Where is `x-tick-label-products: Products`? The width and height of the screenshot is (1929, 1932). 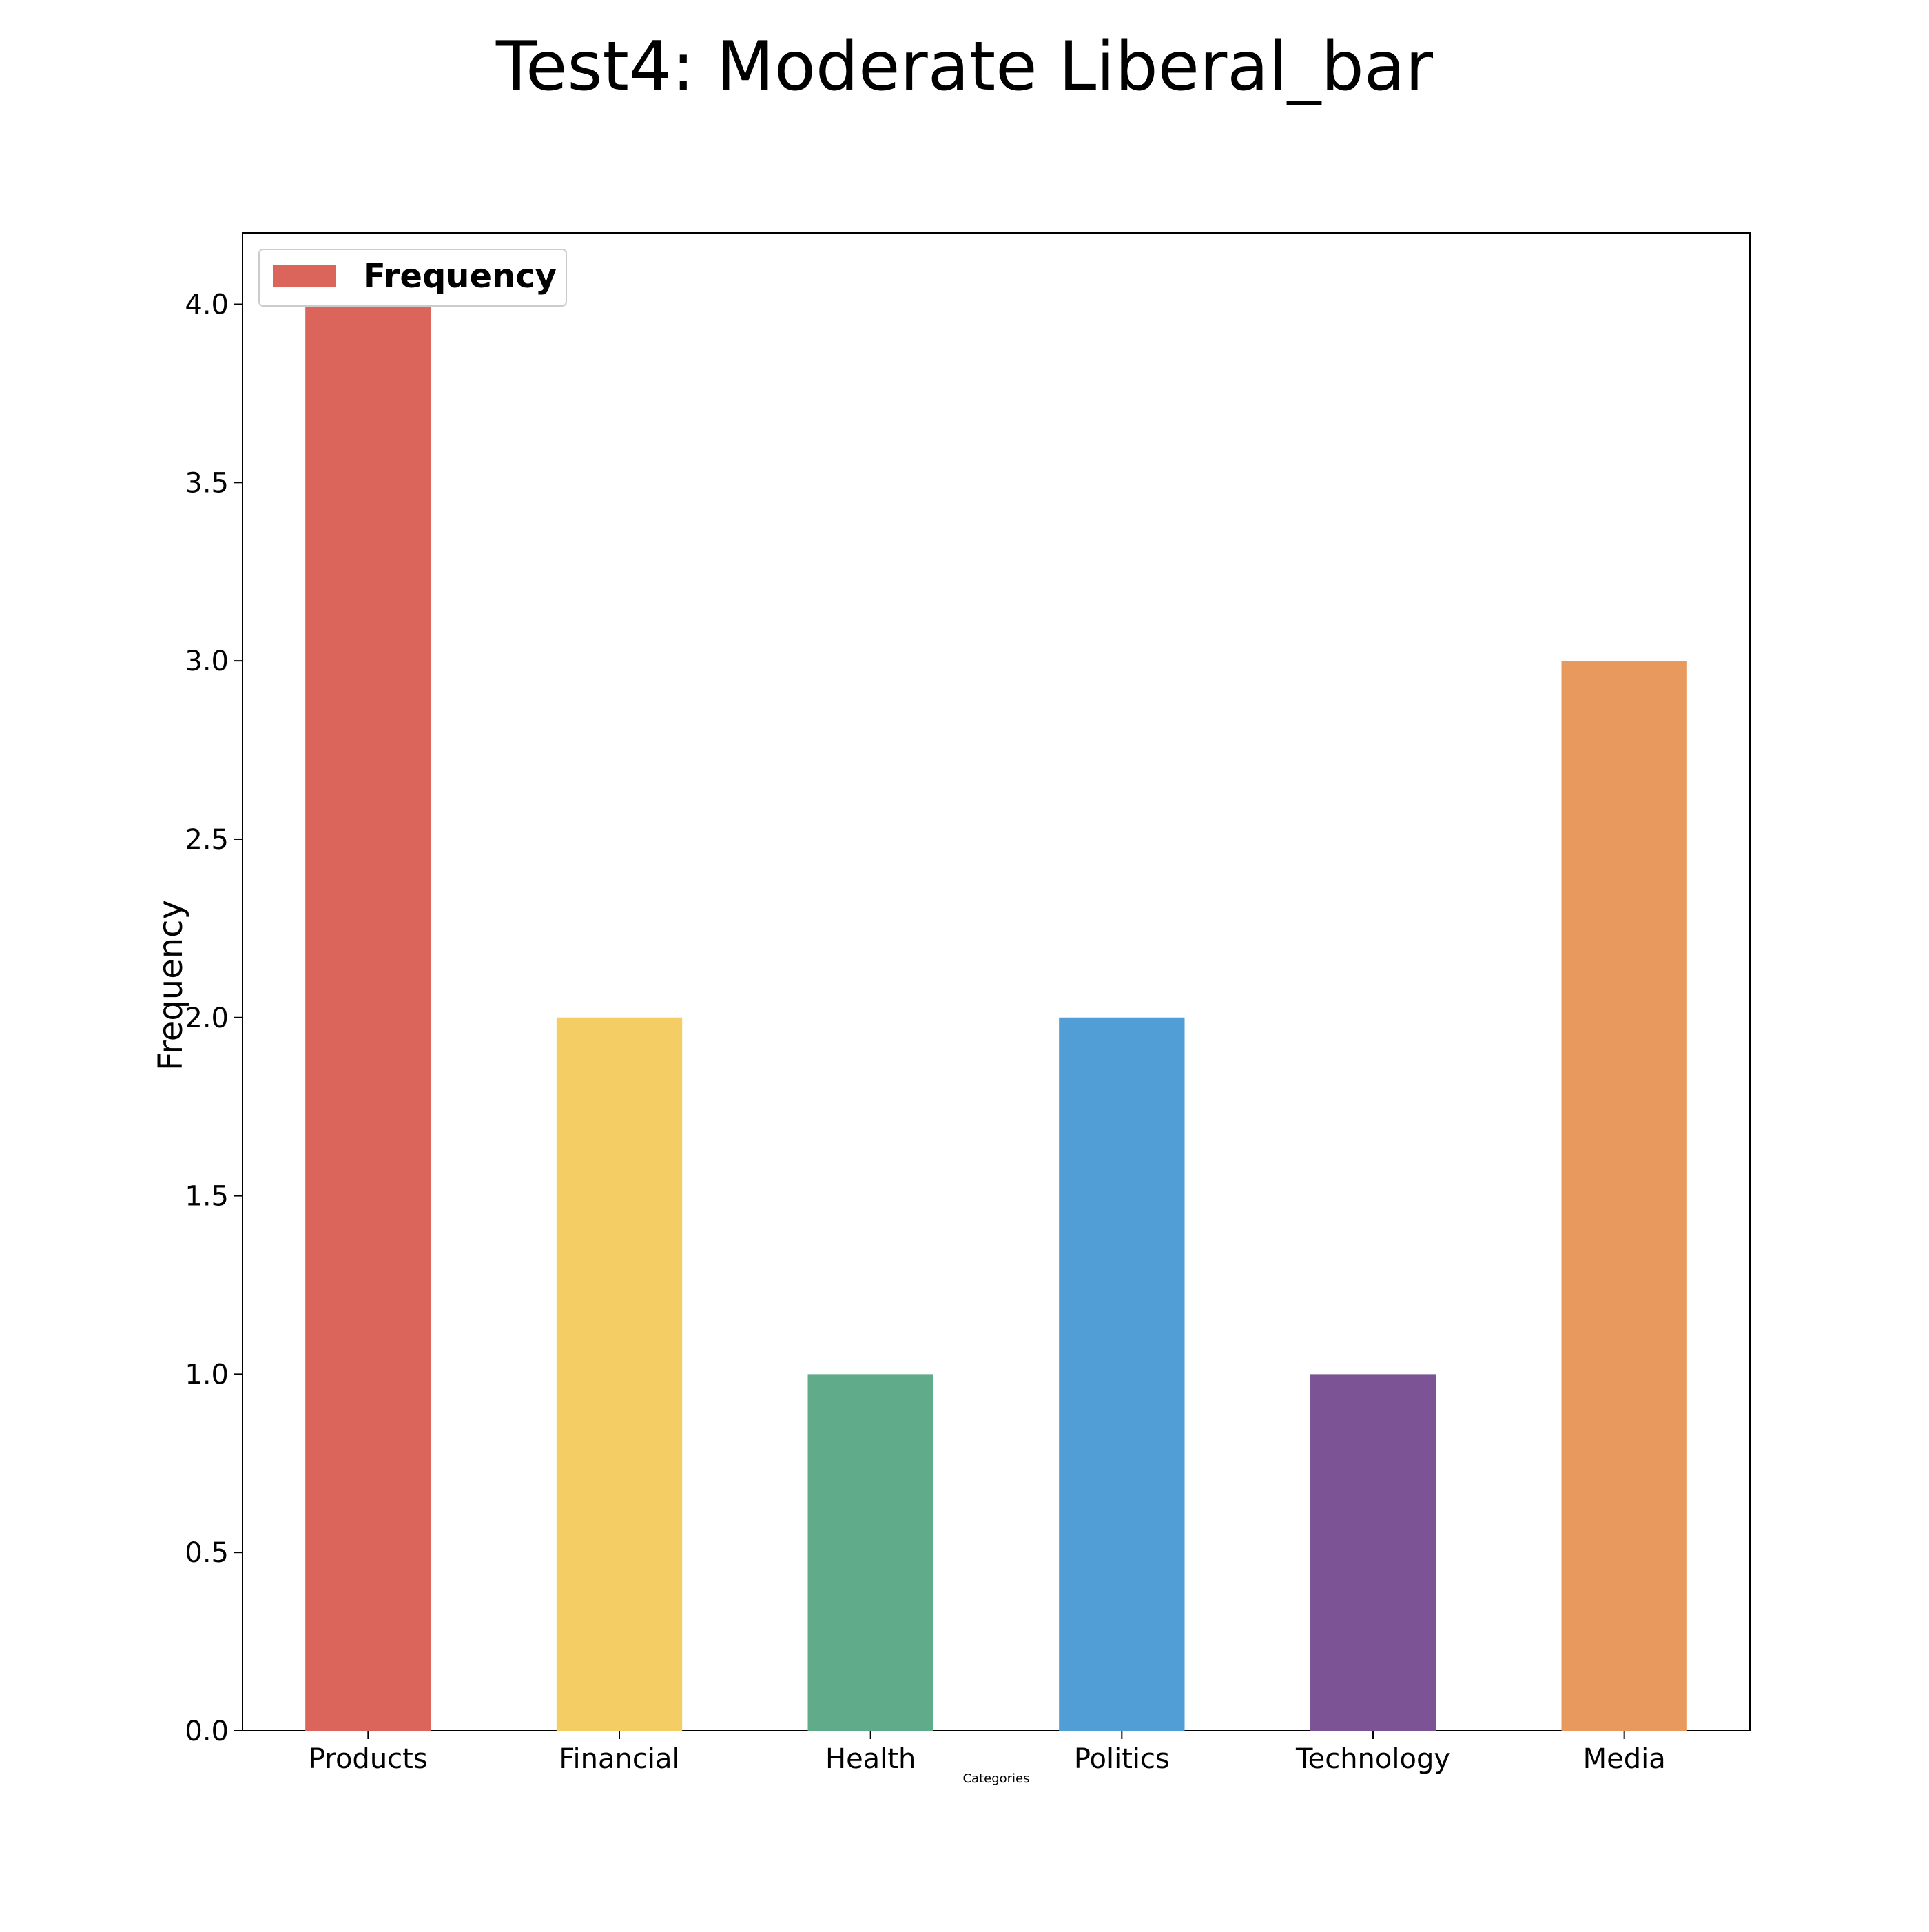
x-tick-label-products: Products is located at coordinates (368, 1759).